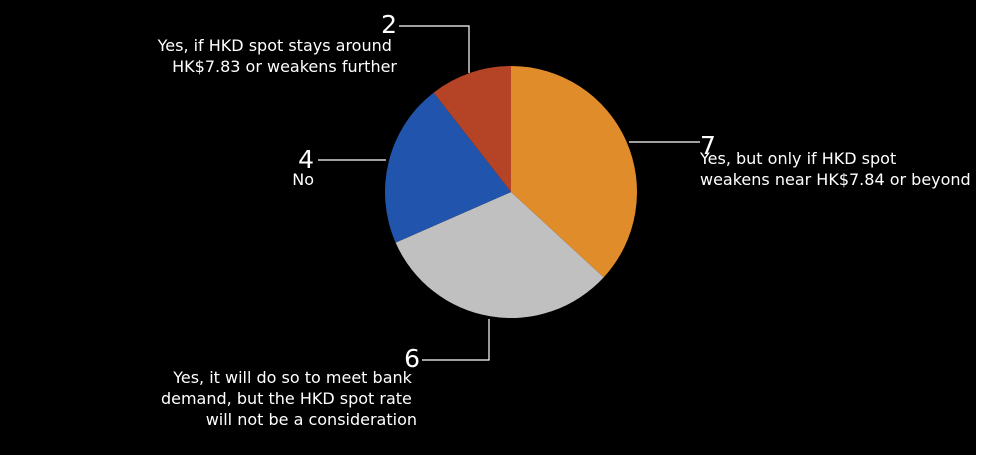 This screenshot has height=462, width=982. What do you see at coordinates (284, 66) in the screenshot?
I see `slice-label-2-line-2: HK$7.83 or weakens further` at bounding box center [284, 66].